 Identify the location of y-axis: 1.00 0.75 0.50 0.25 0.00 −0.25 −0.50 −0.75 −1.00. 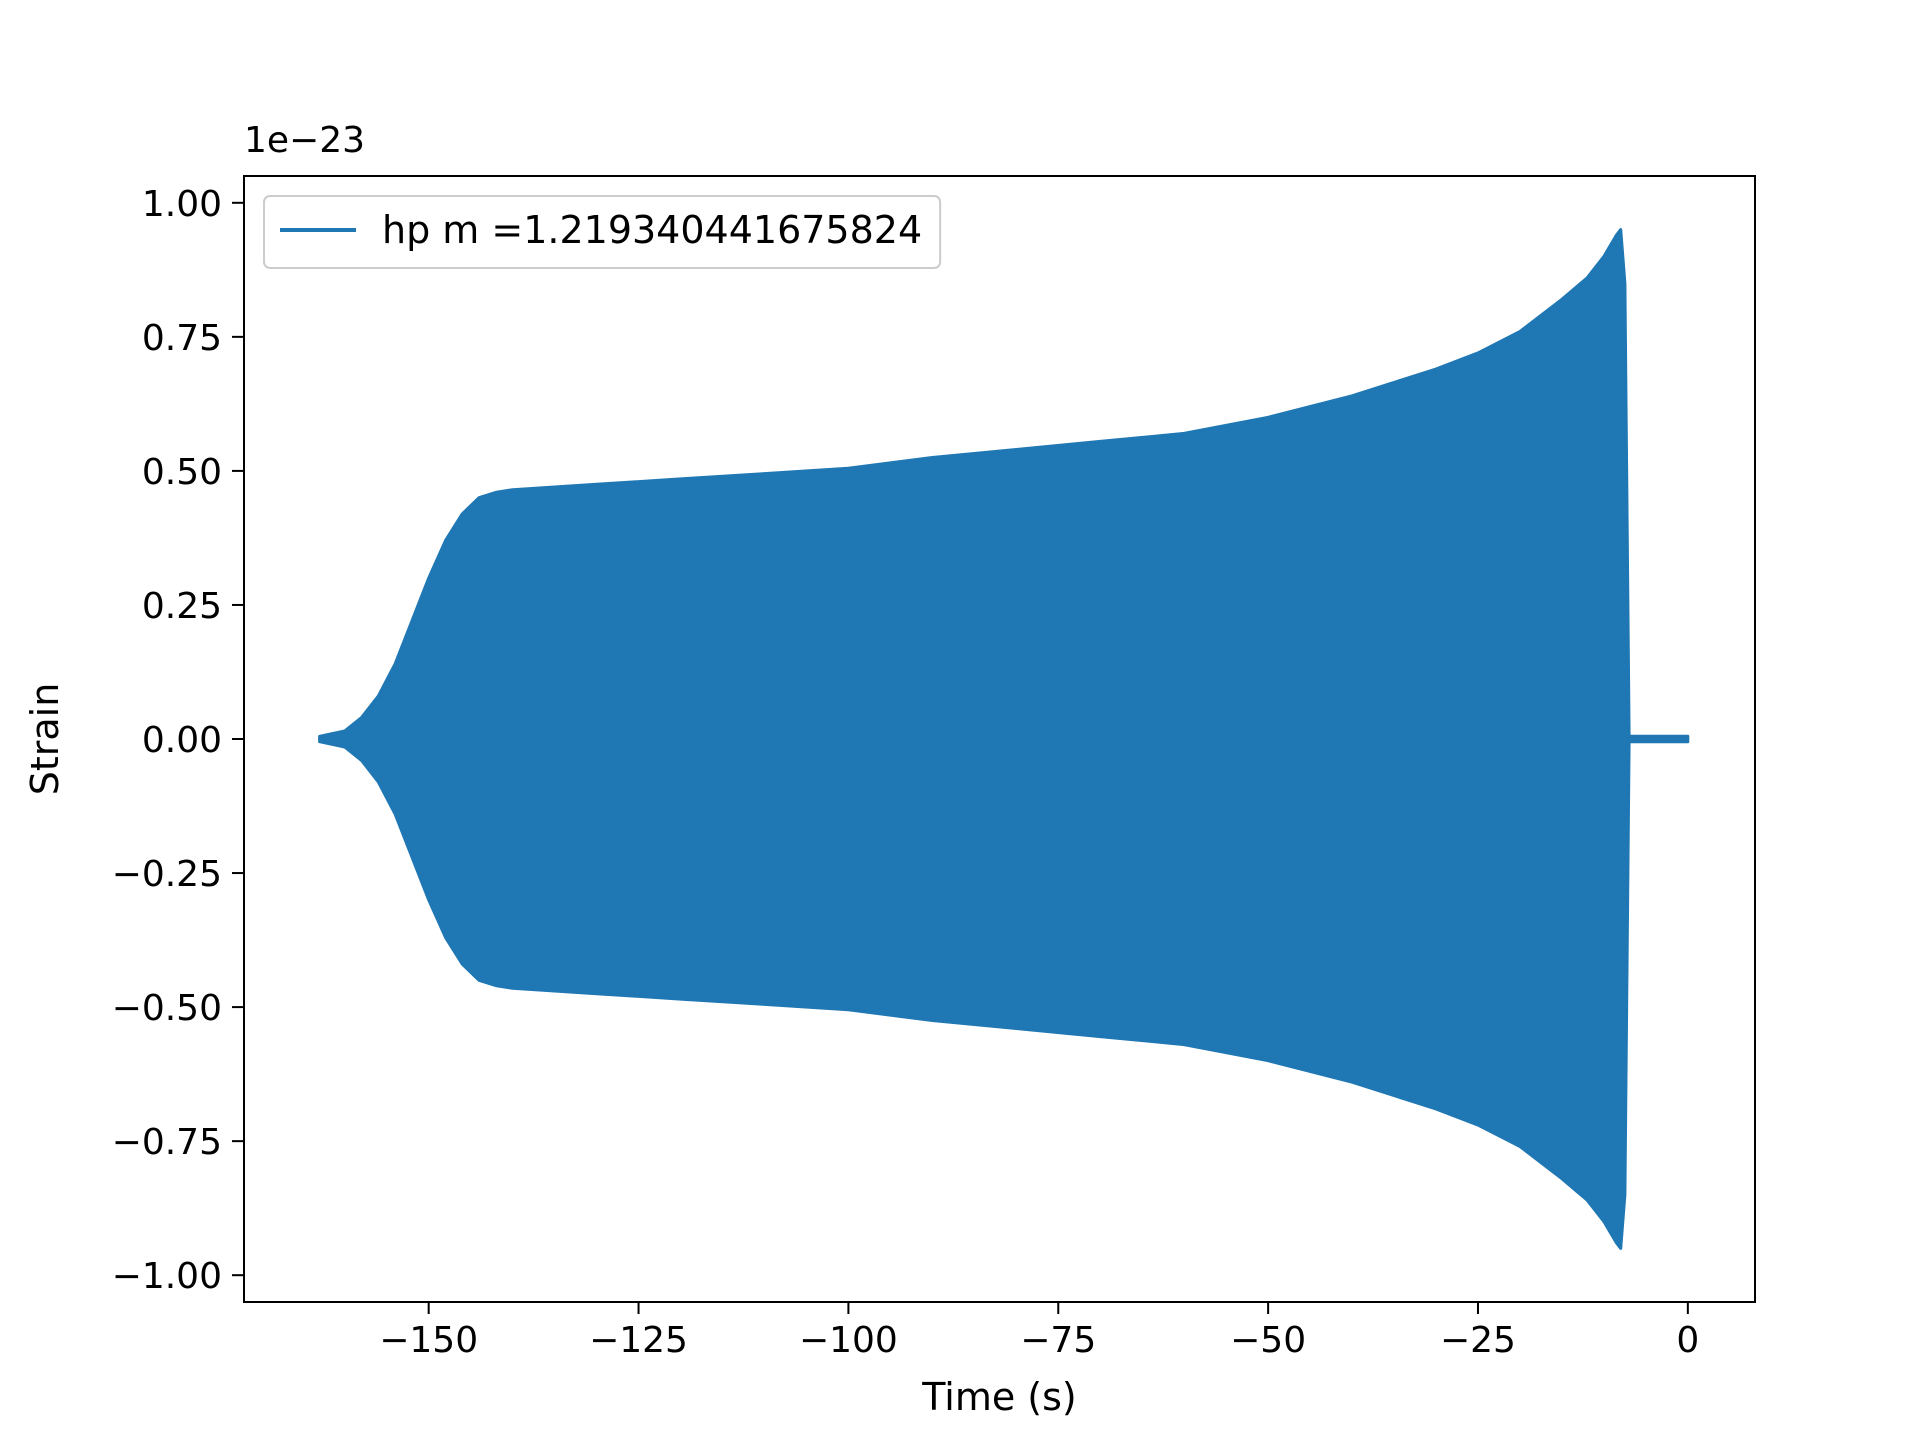
(178, 740).